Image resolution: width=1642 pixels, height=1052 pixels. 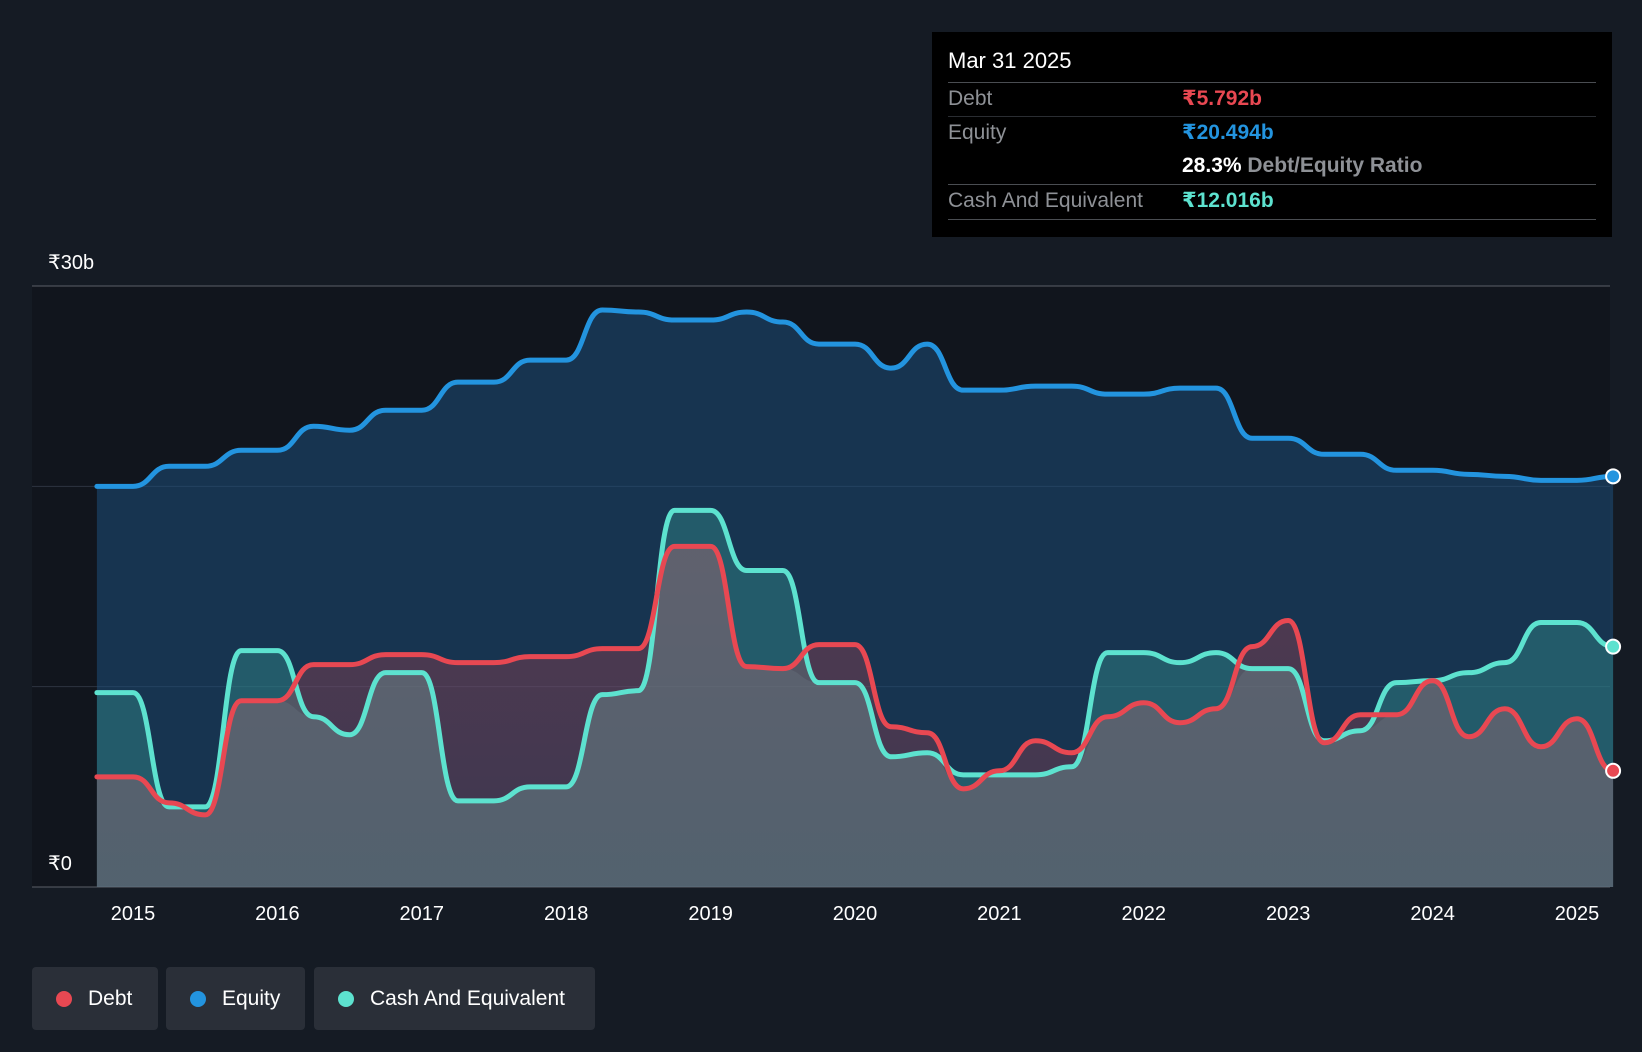 I want to click on tooltip-row-ratio: 28.3% Debt/Equity Ratio, so click(x=1272, y=167).